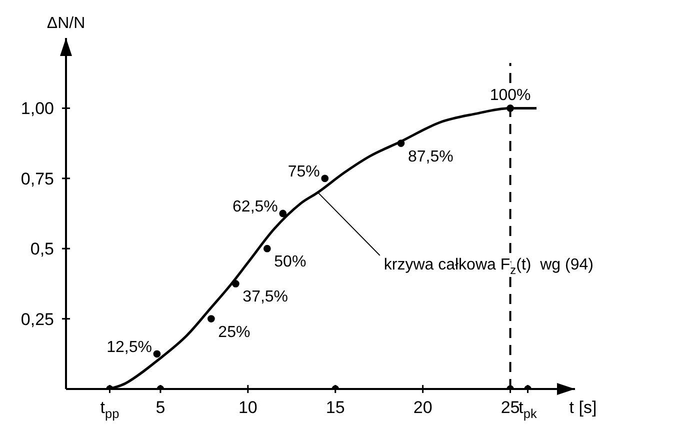 Image resolution: width=693 pixels, height=433 pixels. What do you see at coordinates (37, 108) in the screenshot?
I see `y-tick-label: 1,00` at bounding box center [37, 108].